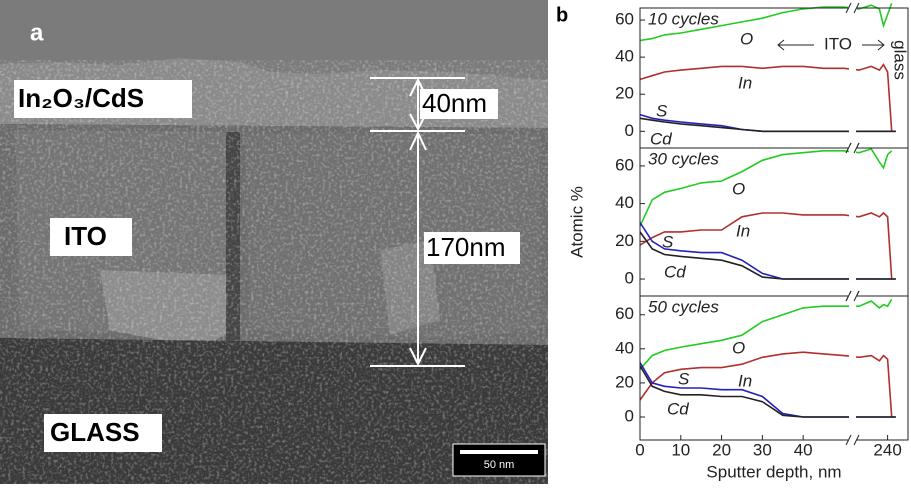 This screenshot has width=911, height=489. Describe the element at coordinates (721, 449) in the screenshot. I see `x-tick-label: 20` at that location.